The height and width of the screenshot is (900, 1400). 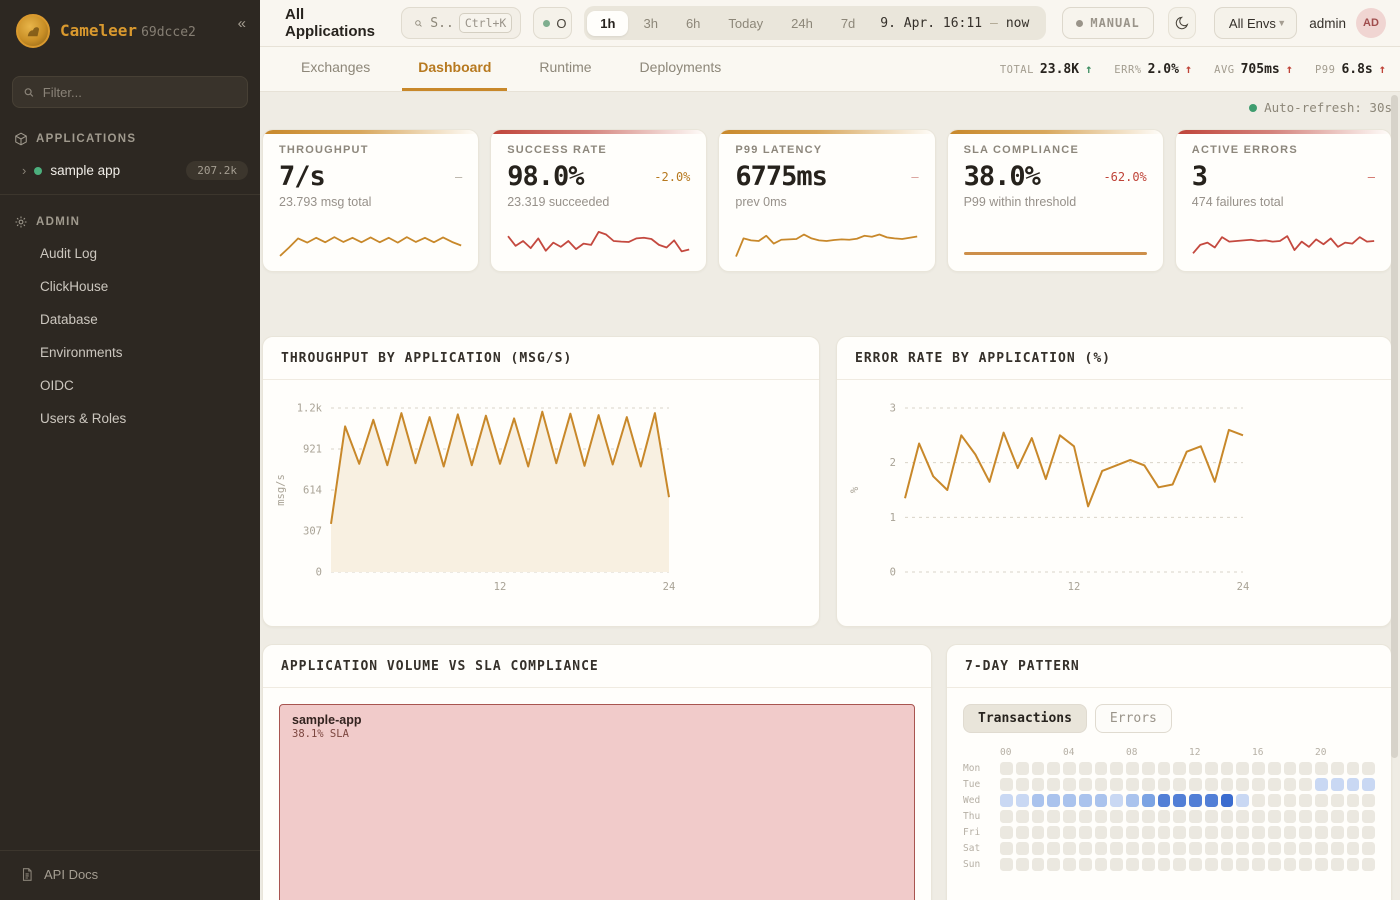 What do you see at coordinates (680, 67) in the screenshot?
I see `tab-deployments: Deployments` at bounding box center [680, 67].